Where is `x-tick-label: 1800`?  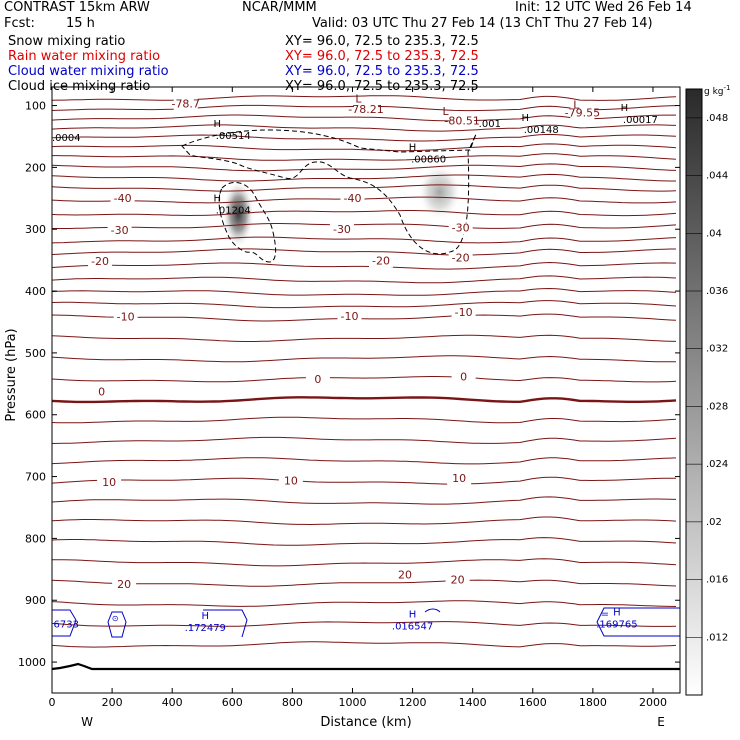
x-tick-label: 1800 is located at coordinates (593, 702).